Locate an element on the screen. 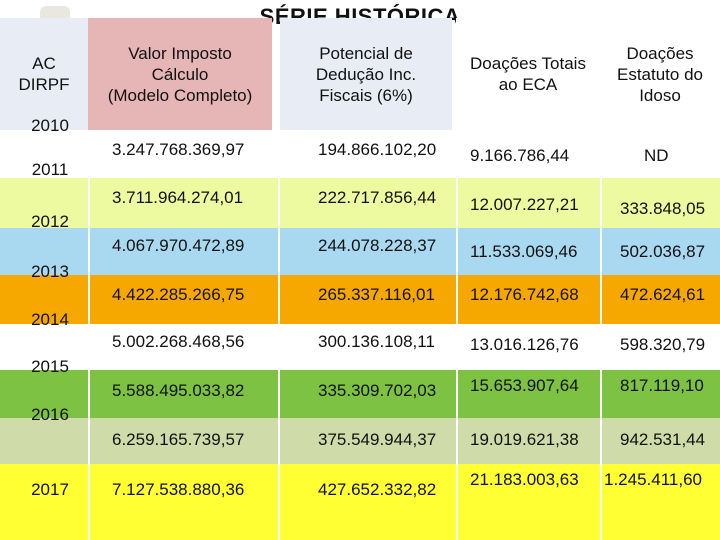  potencial-cell: 335.309.702,03 is located at coordinates (377, 390).